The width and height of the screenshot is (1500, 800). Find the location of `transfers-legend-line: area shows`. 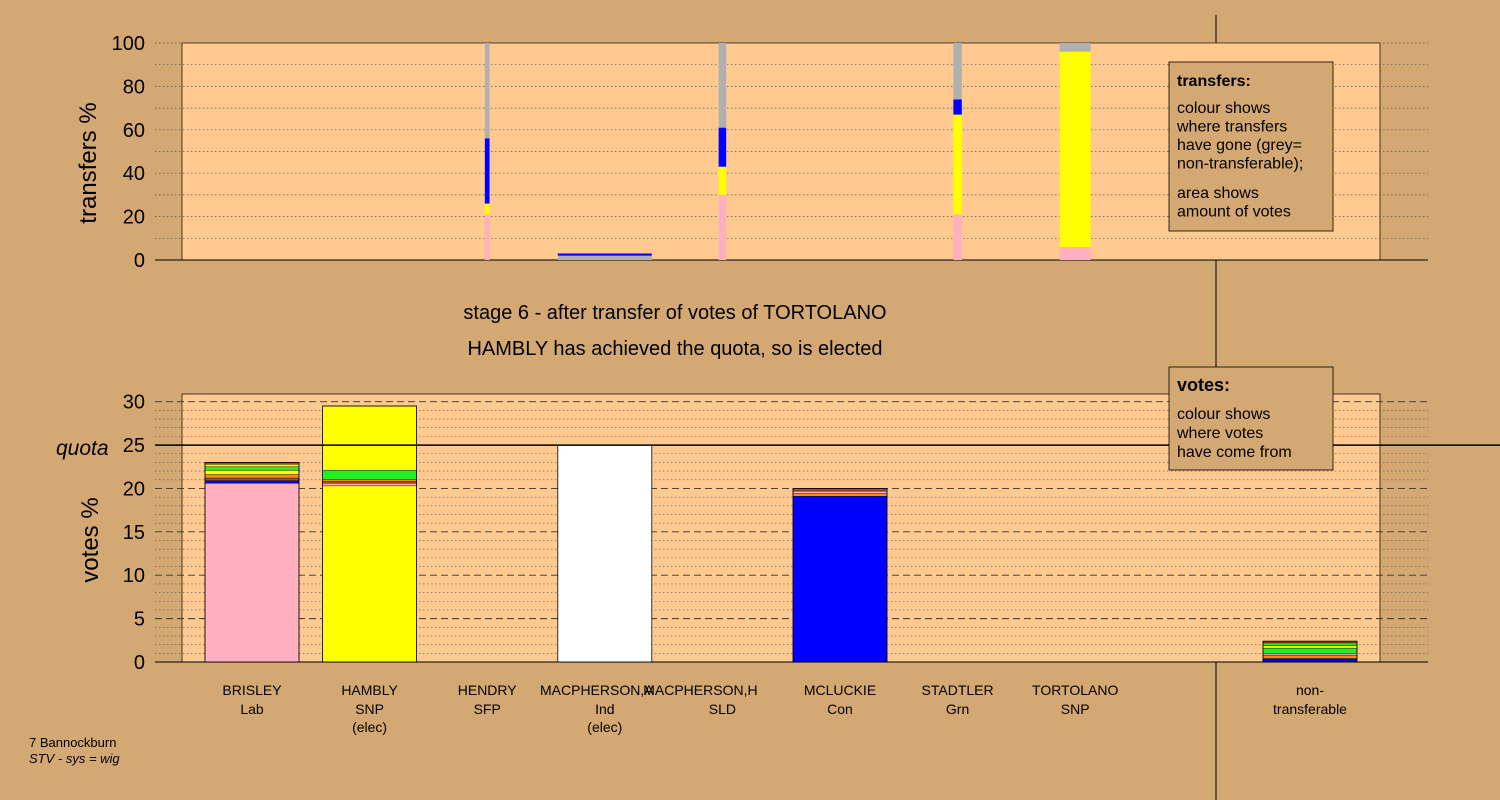

transfers-legend-line: area shows is located at coordinates (1218, 193).